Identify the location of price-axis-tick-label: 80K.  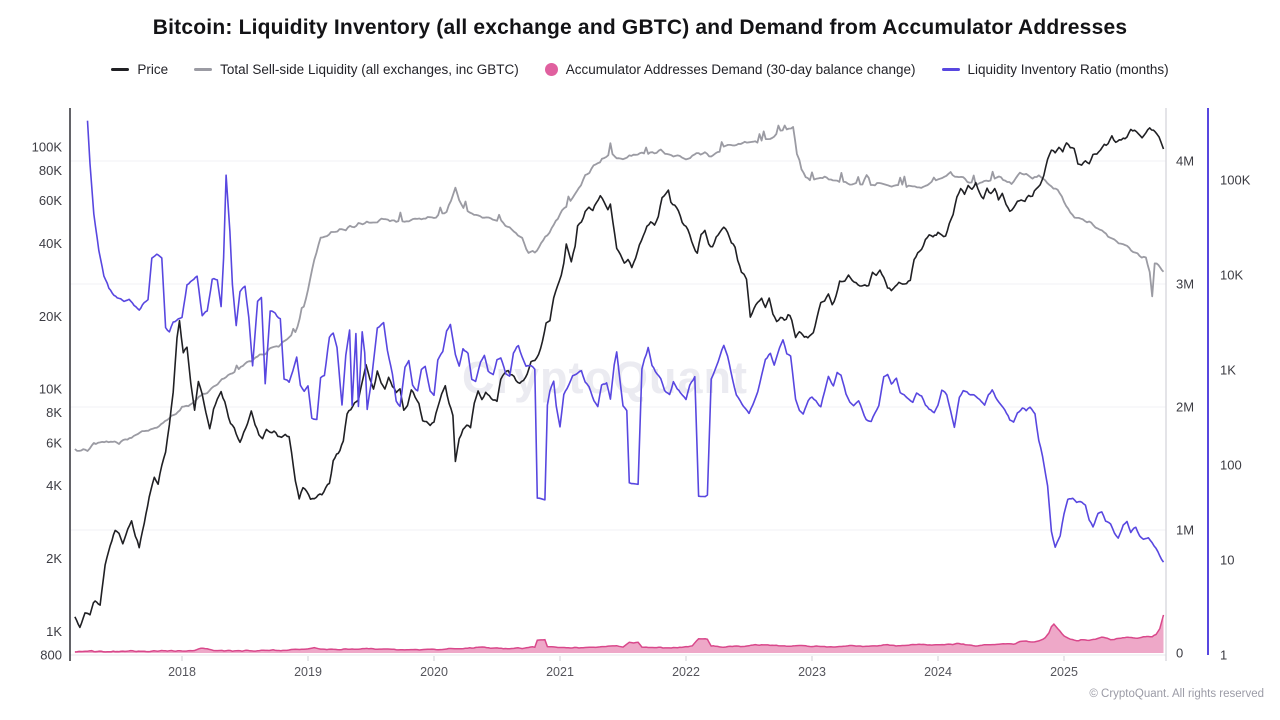
(50, 170).